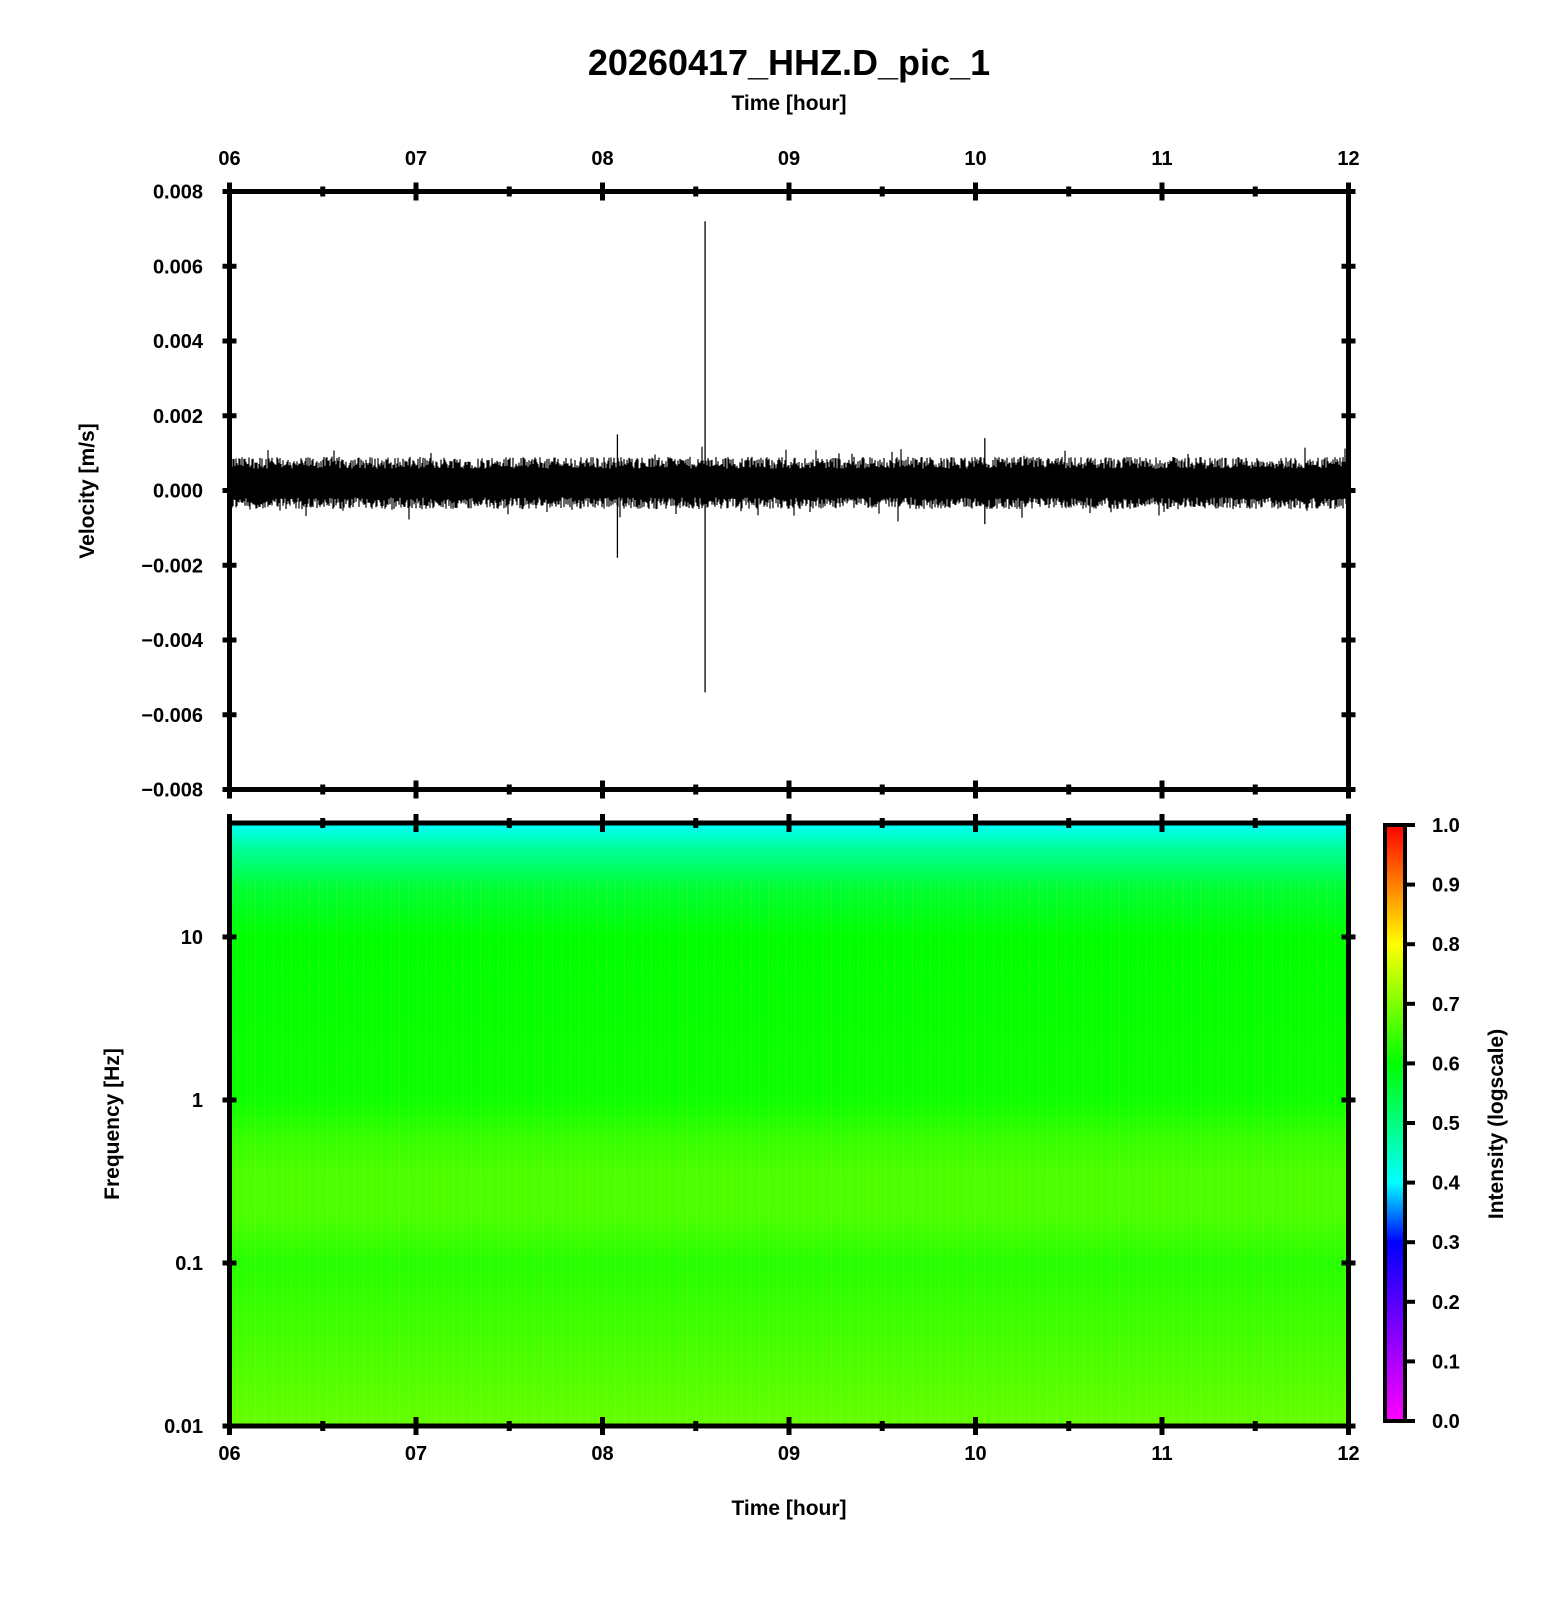  I want to click on colorbar-tick-label: 0.6, so click(1446, 1064).